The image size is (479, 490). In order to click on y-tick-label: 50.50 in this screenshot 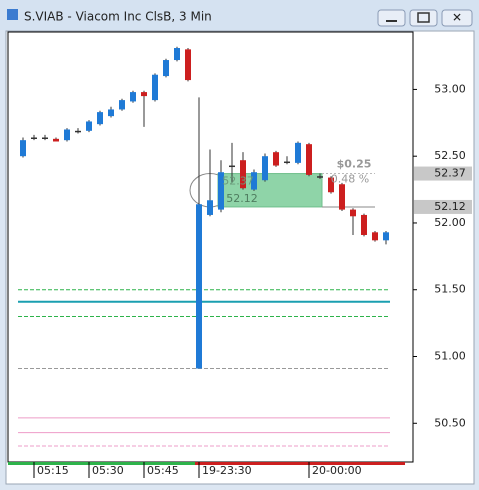, I will do `click(450, 422)`.